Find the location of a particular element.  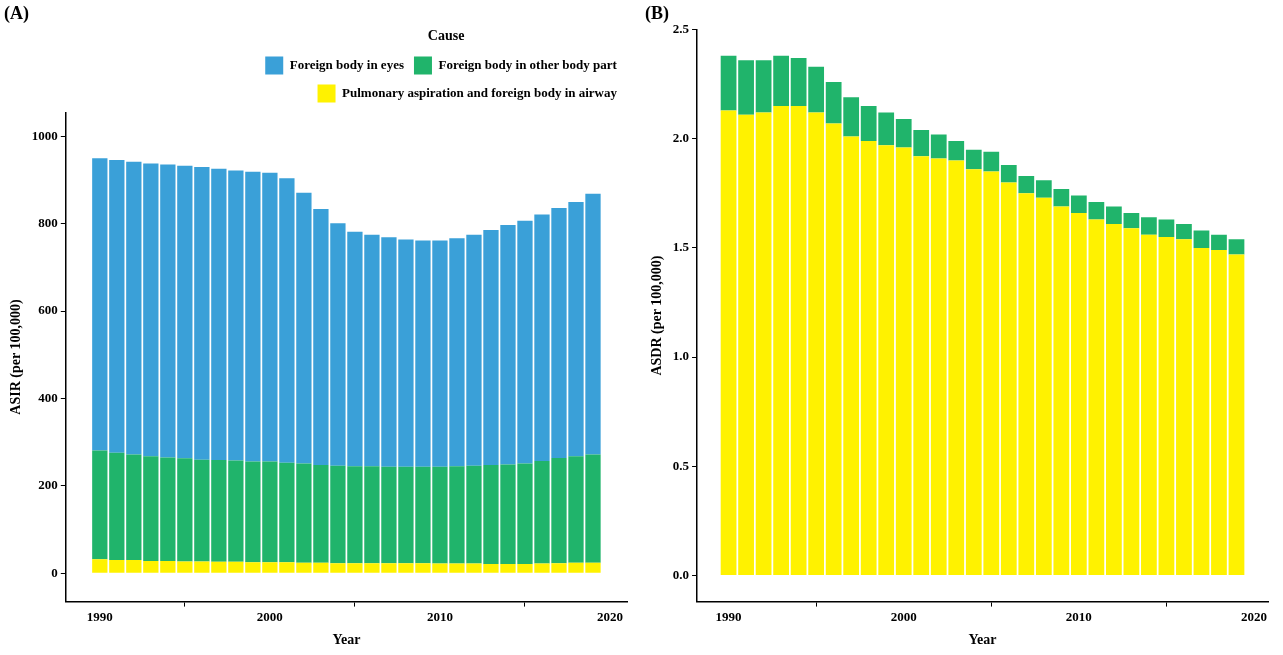

y-tick-label: 400 is located at coordinates (48, 397).